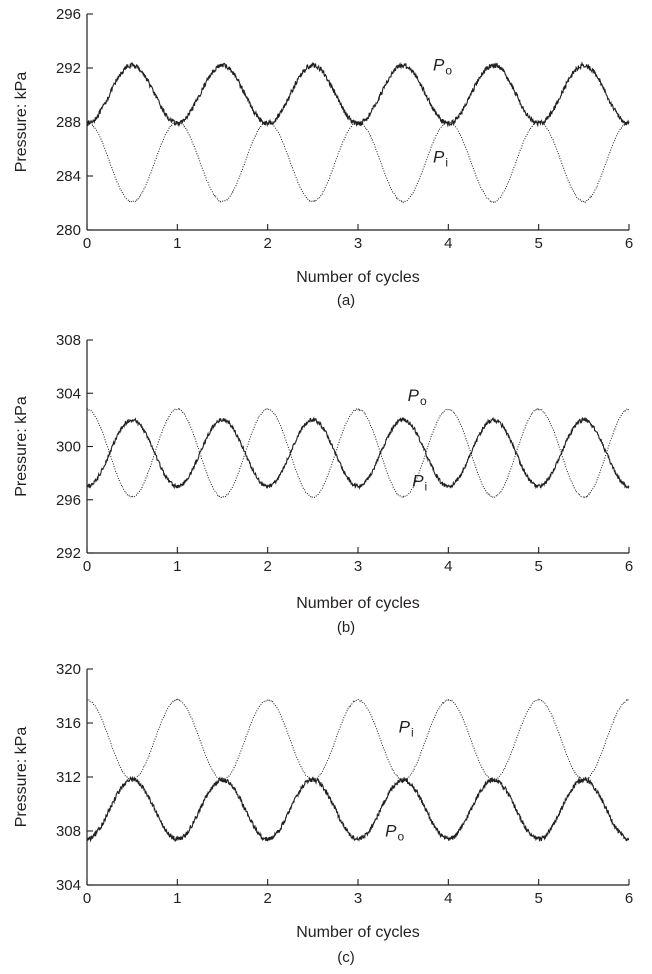 The image size is (652, 974). I want to click on panel-caption: (a), so click(346, 300).